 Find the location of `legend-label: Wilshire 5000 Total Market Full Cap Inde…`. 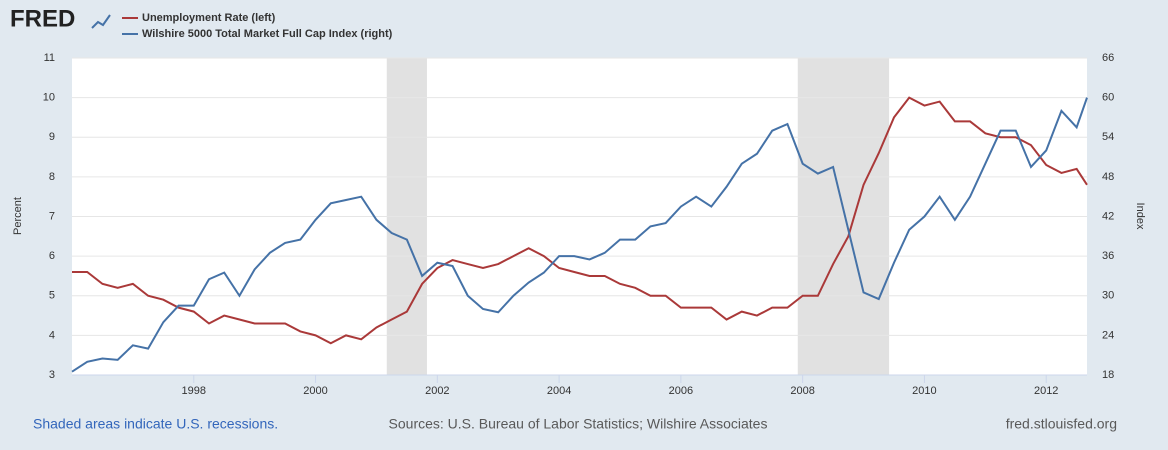

legend-label: Wilshire 5000 Total Market Full Cap Inde… is located at coordinates (267, 34).